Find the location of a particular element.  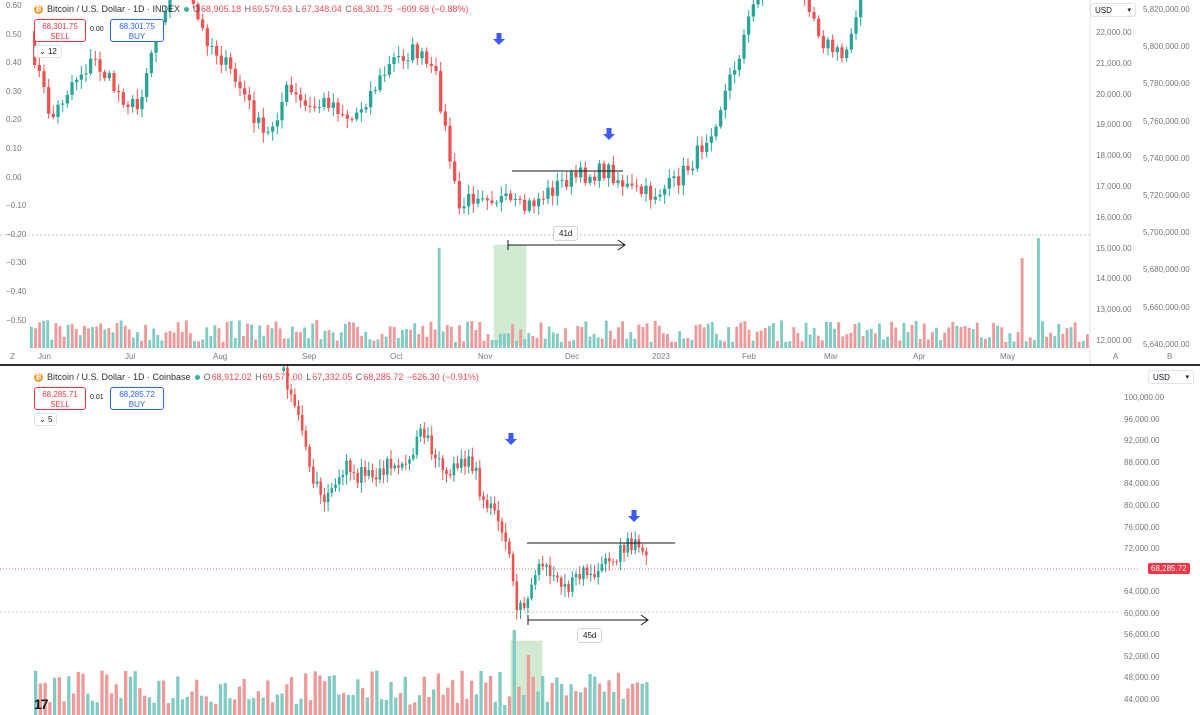

top-indicators-toggle: ⌄ 12 is located at coordinates (48, 51).